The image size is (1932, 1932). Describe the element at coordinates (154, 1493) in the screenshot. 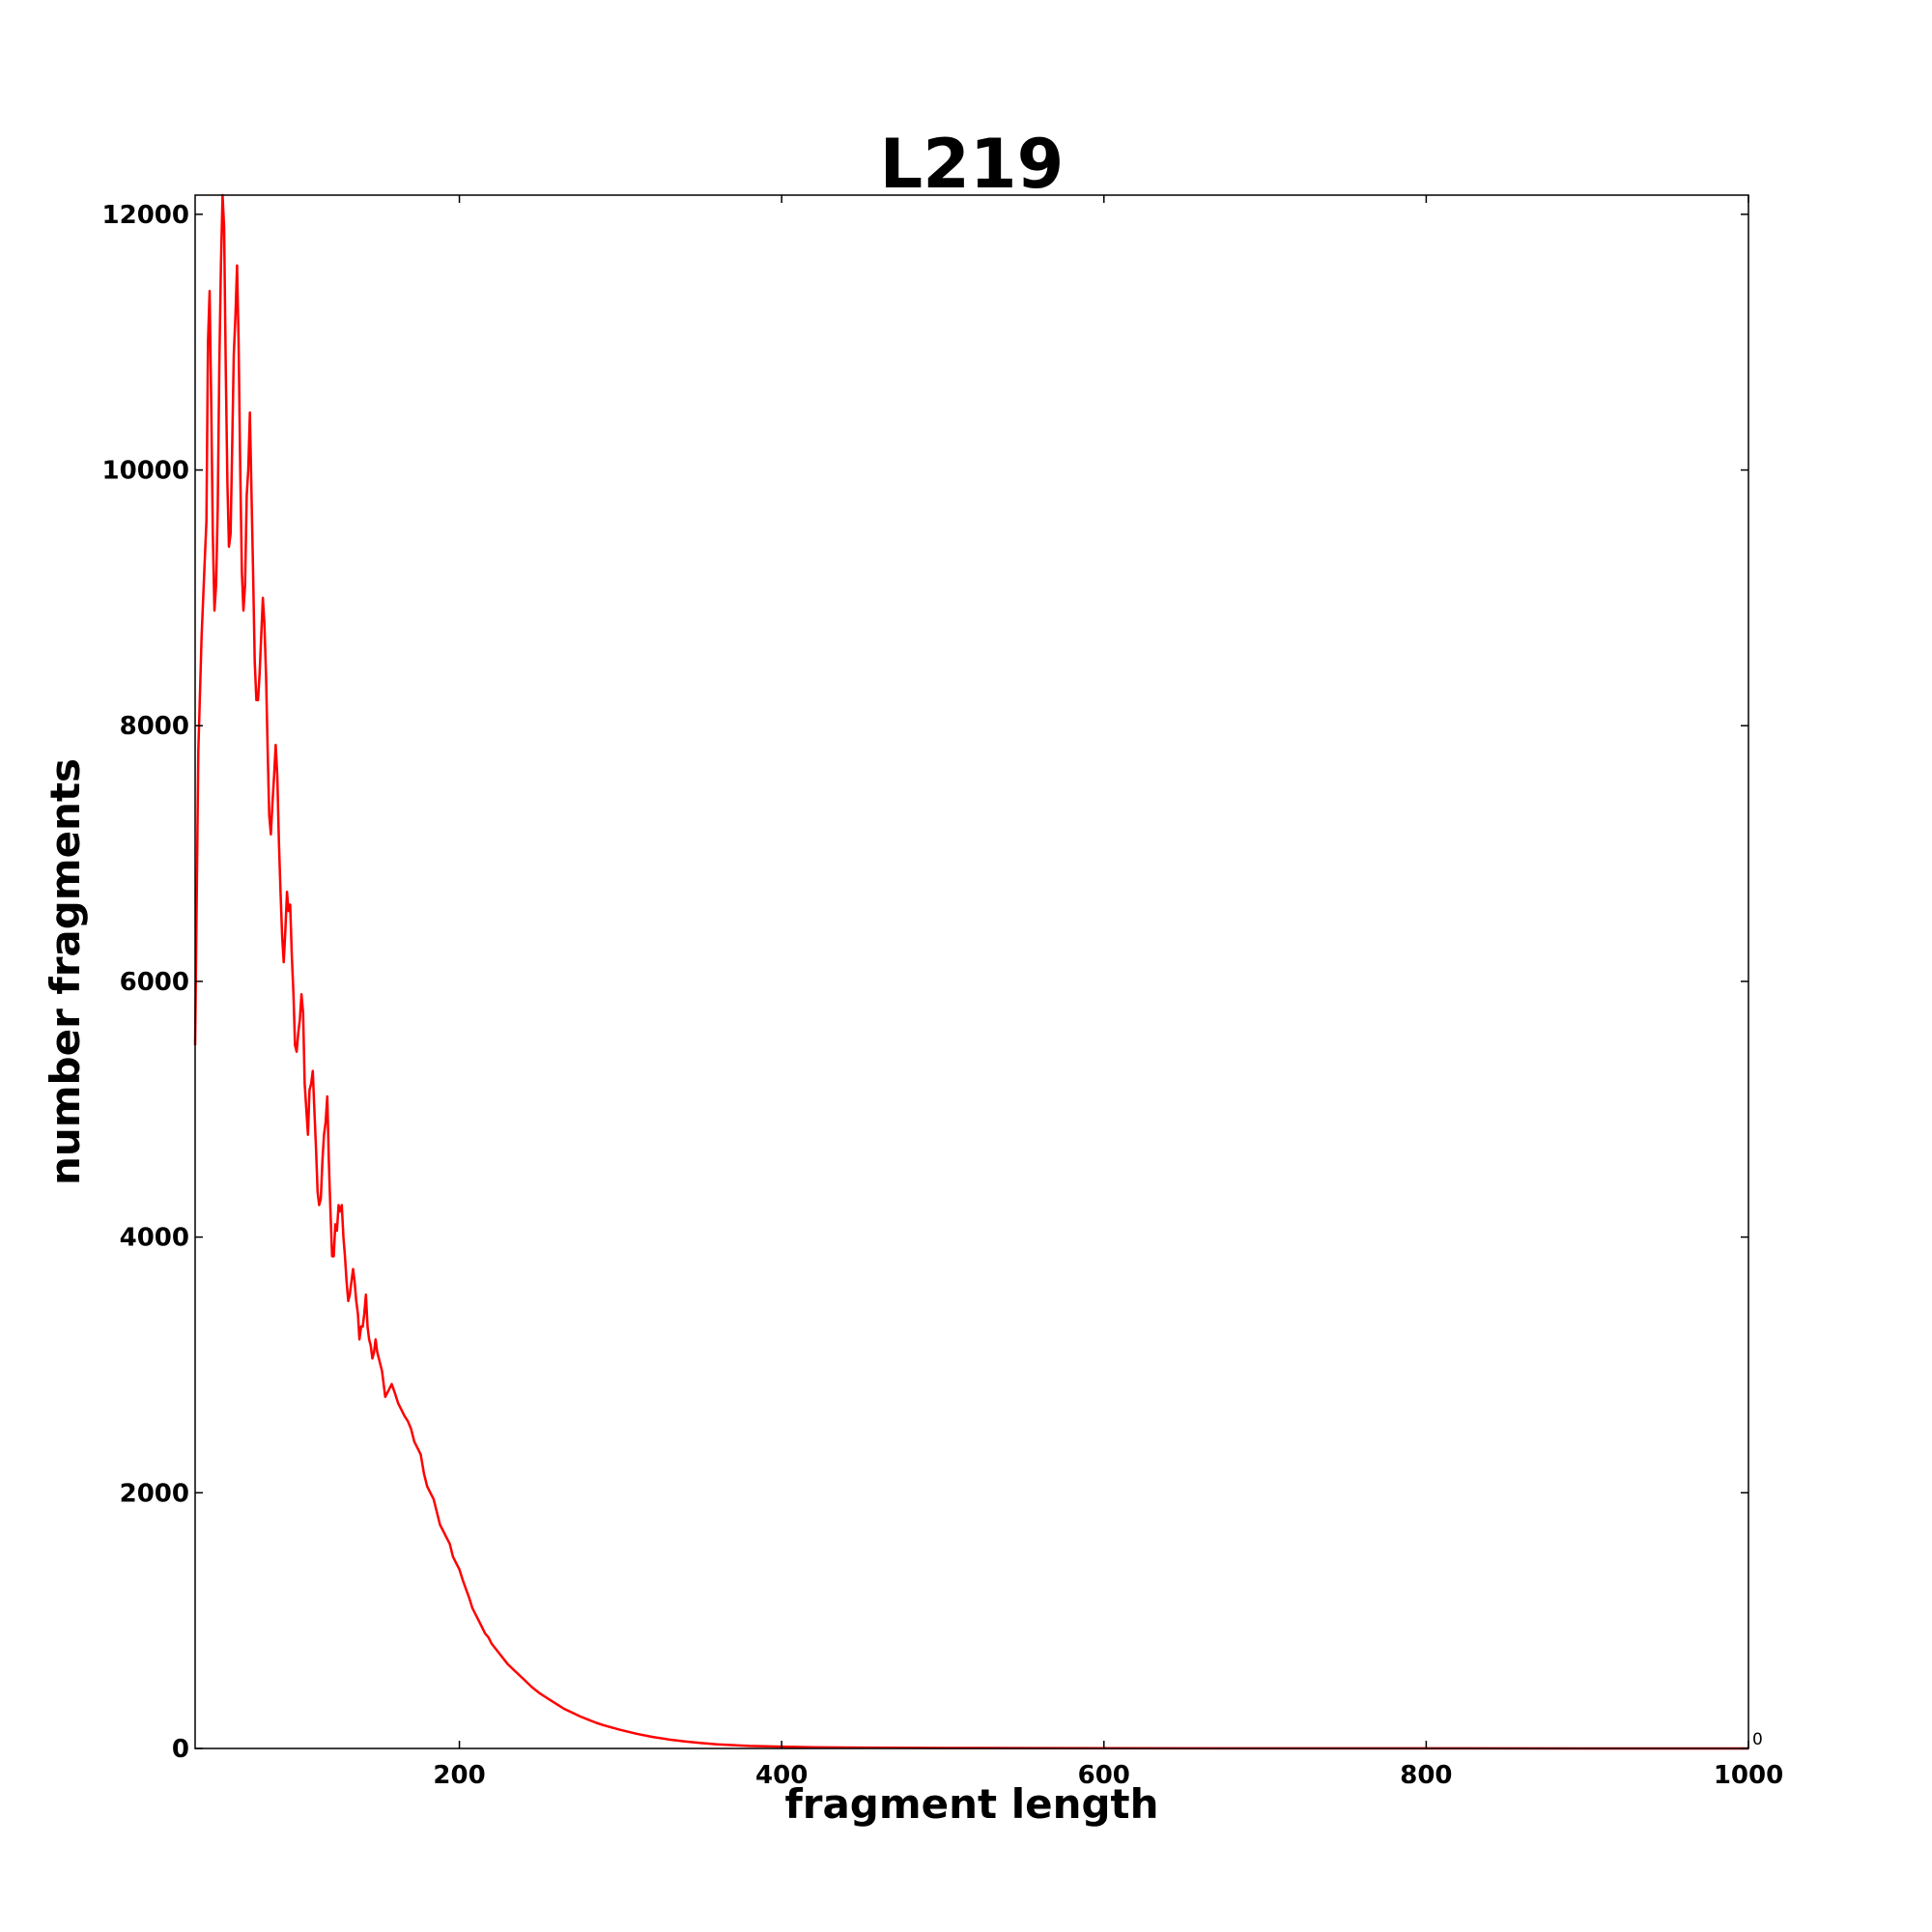

I see `y-tick-label: 2000` at that location.